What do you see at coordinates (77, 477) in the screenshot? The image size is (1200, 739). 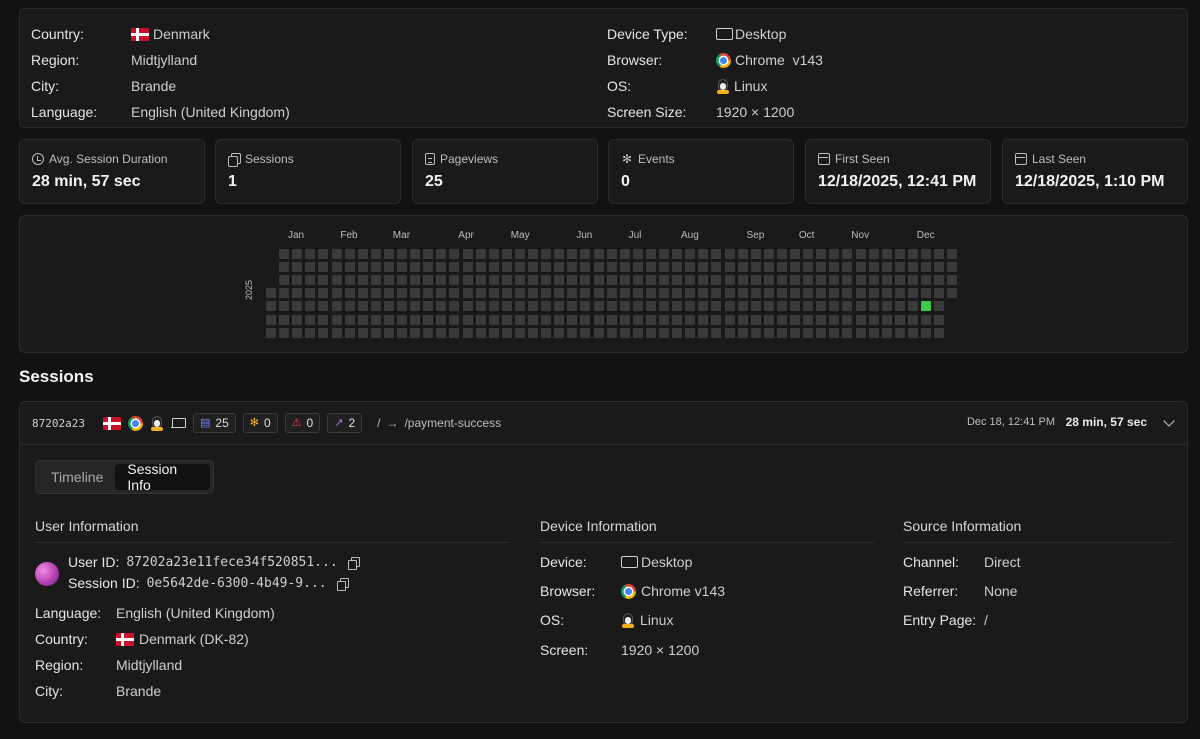 I see `tab-timeline: Timeline` at bounding box center [77, 477].